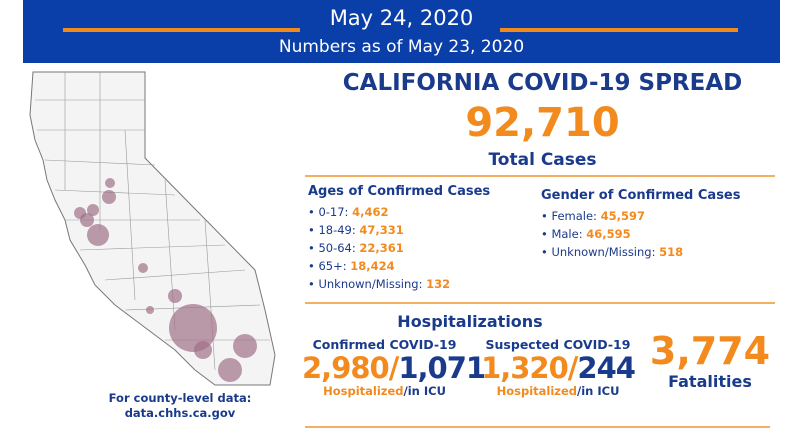  What do you see at coordinates (180, 398) in the screenshot?
I see `county-data-label: For county-level data:` at bounding box center [180, 398].